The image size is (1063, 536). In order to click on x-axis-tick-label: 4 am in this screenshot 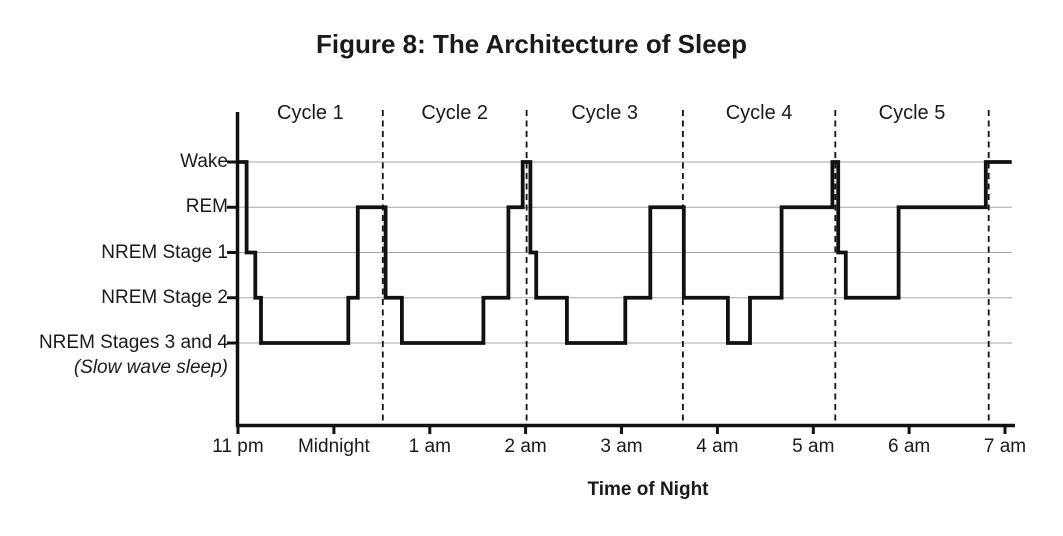, I will do `click(717, 446)`.